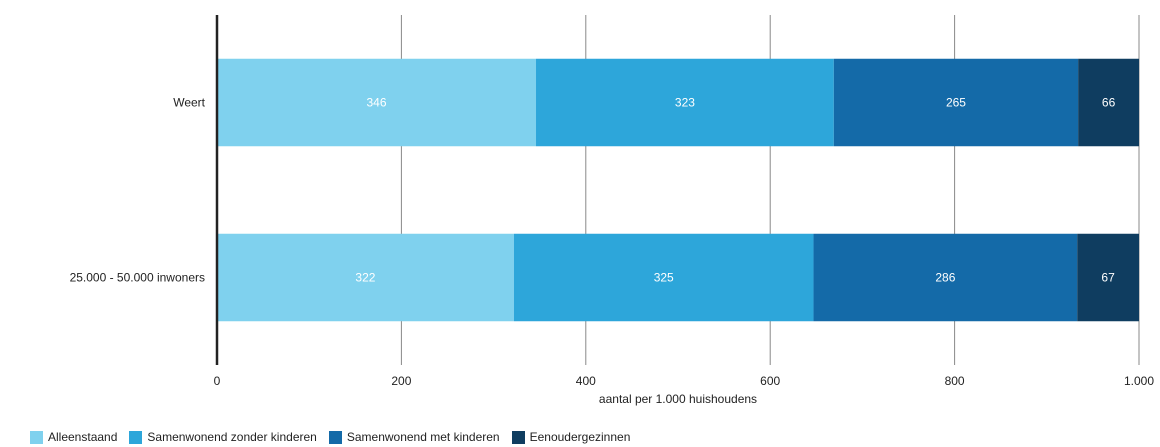 This screenshot has width=1160, height=447. Describe the element at coordinates (83, 437) in the screenshot. I see `legend-label: Alleenstaand` at that location.